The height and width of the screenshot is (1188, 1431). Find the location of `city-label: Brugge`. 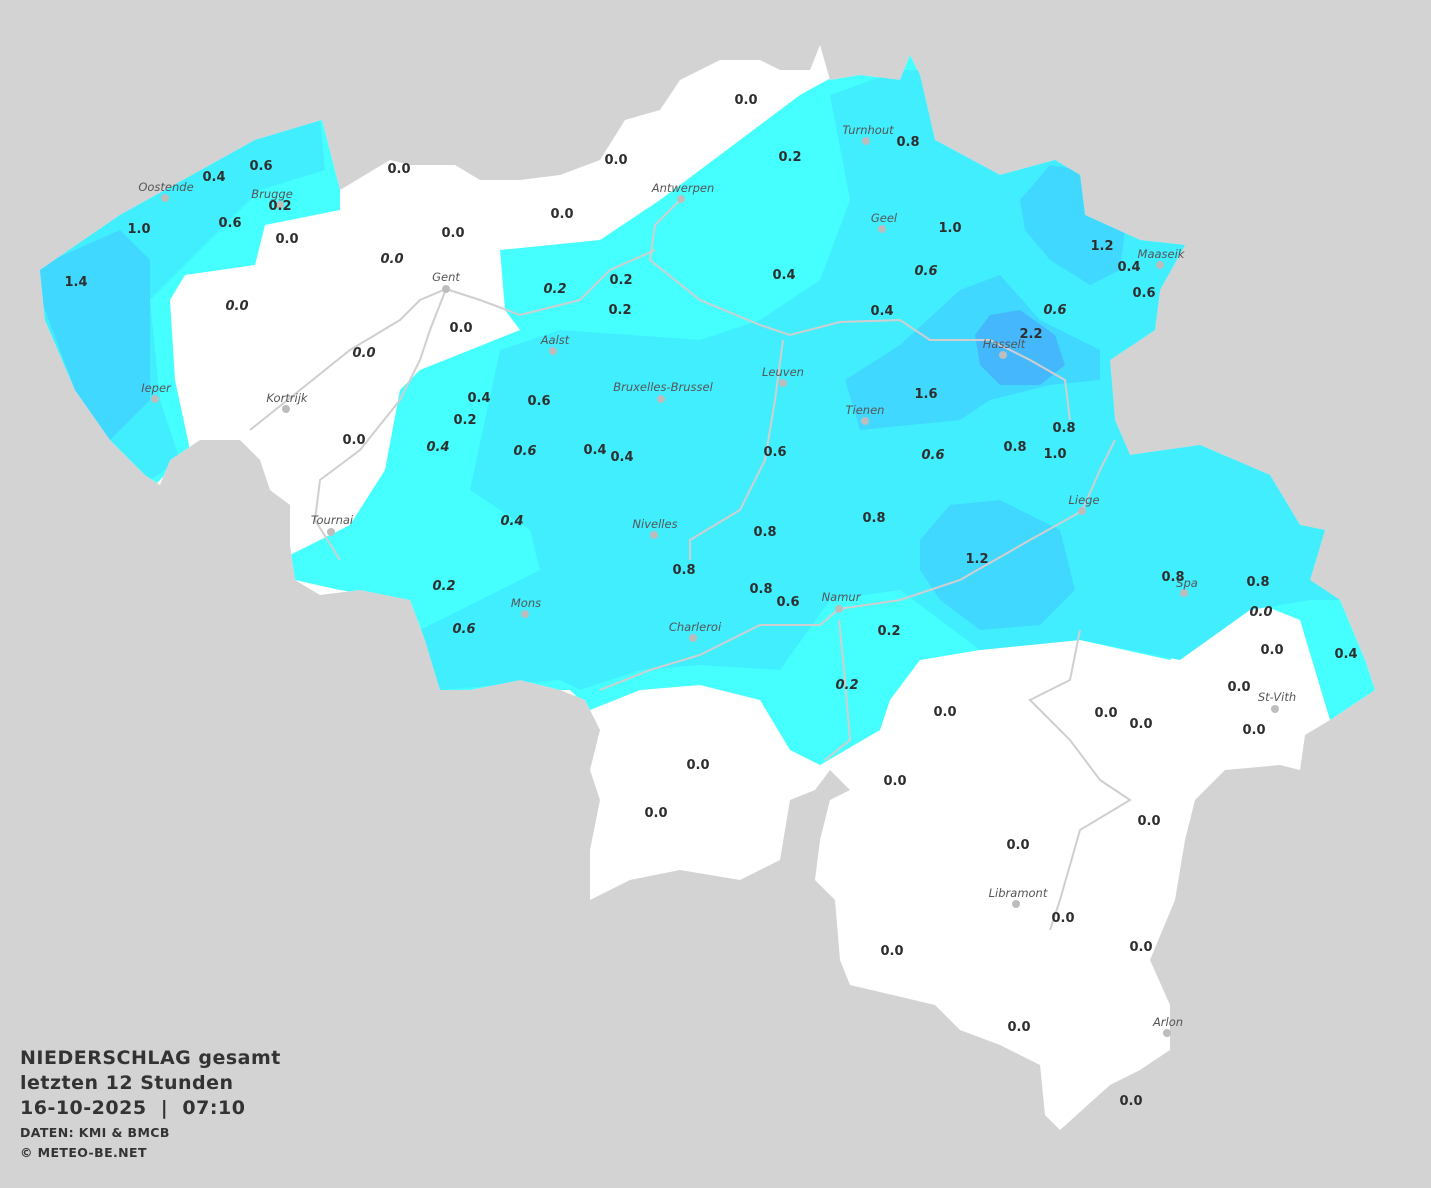

city-label: Brugge is located at coordinates (272, 194).